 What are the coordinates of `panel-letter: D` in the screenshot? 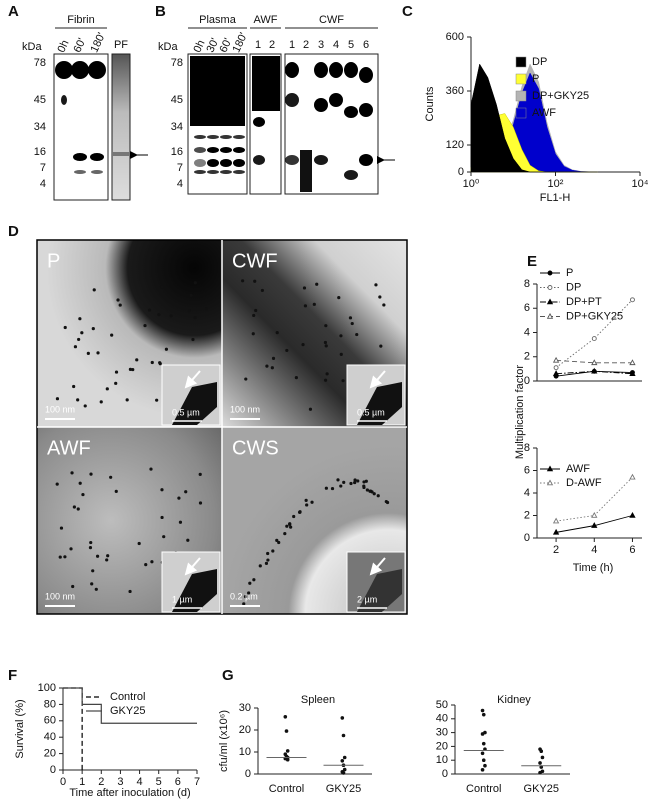 It's located at (13, 231).